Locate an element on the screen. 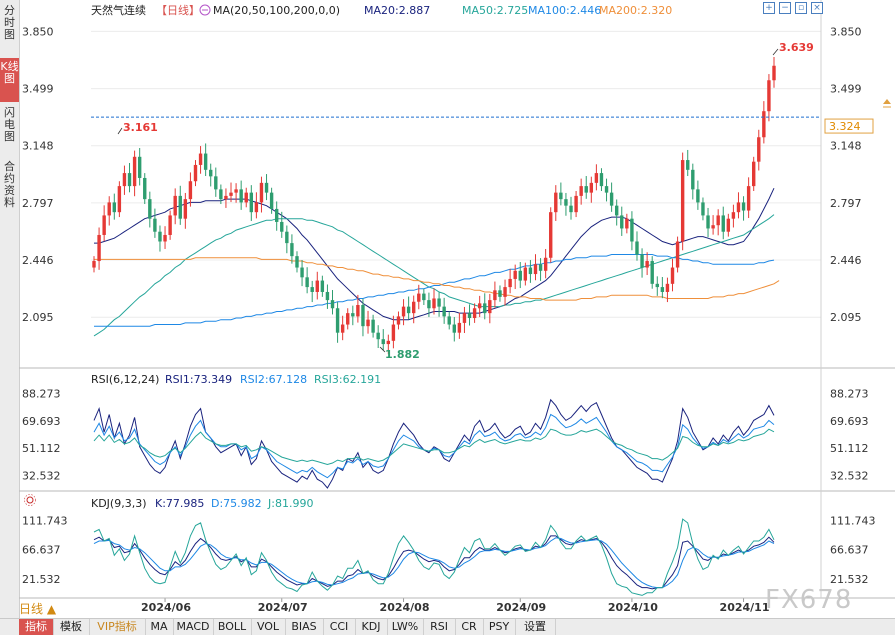 Image resolution: width=895 pixels, height=635 pixels. indicator-tab: PSY is located at coordinates (499, 627).